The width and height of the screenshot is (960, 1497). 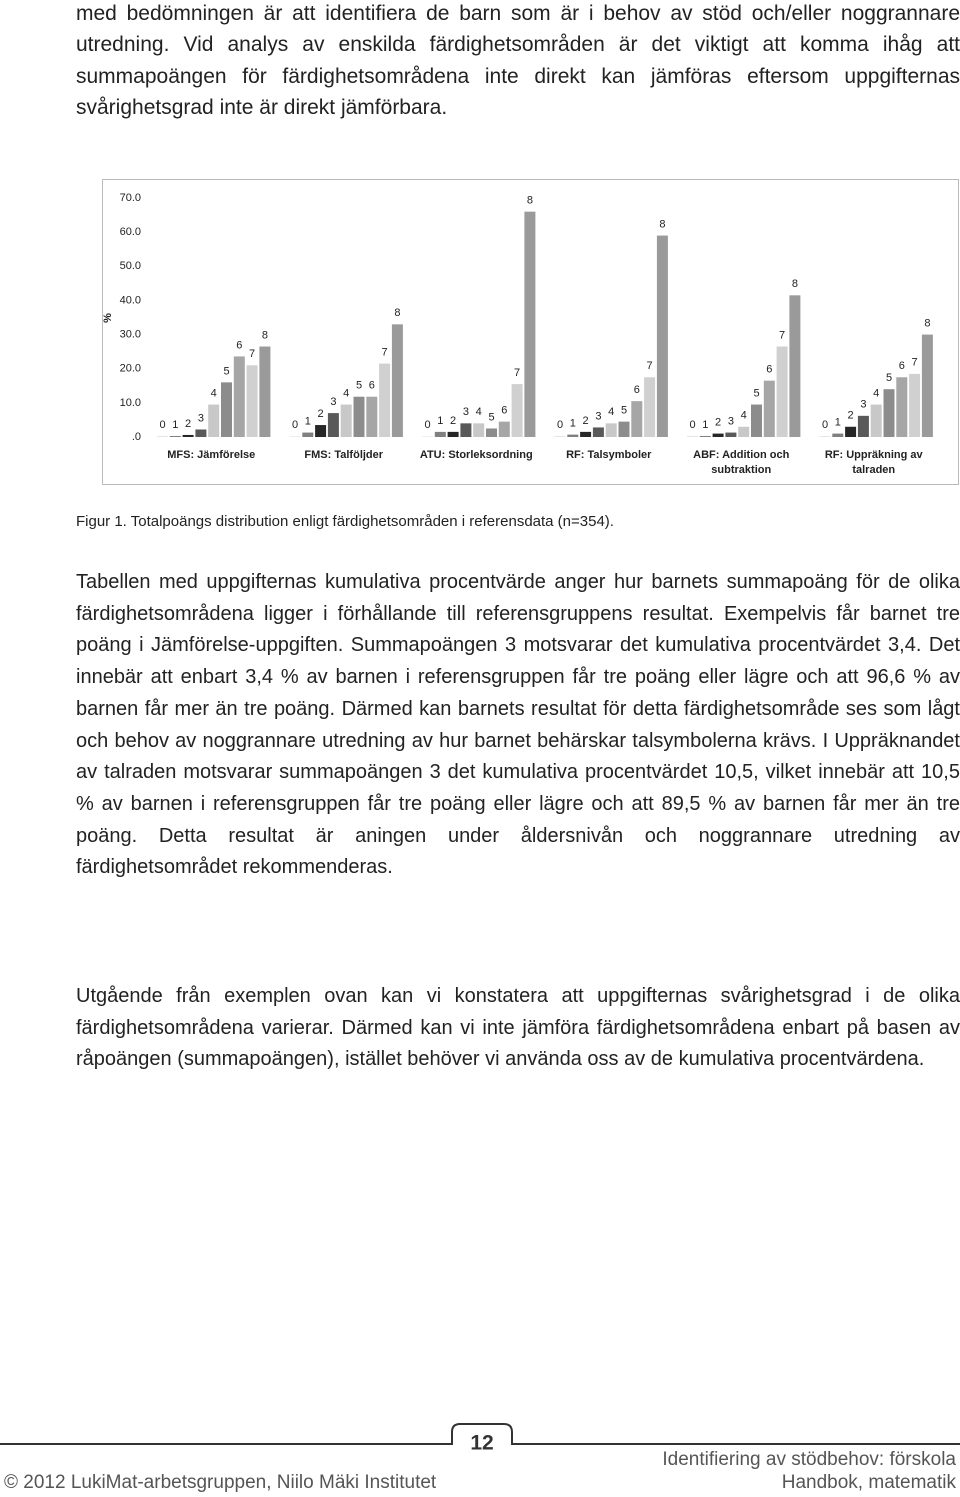 What do you see at coordinates (130, 266) in the screenshot?
I see `y-tick-label: 50.0` at bounding box center [130, 266].